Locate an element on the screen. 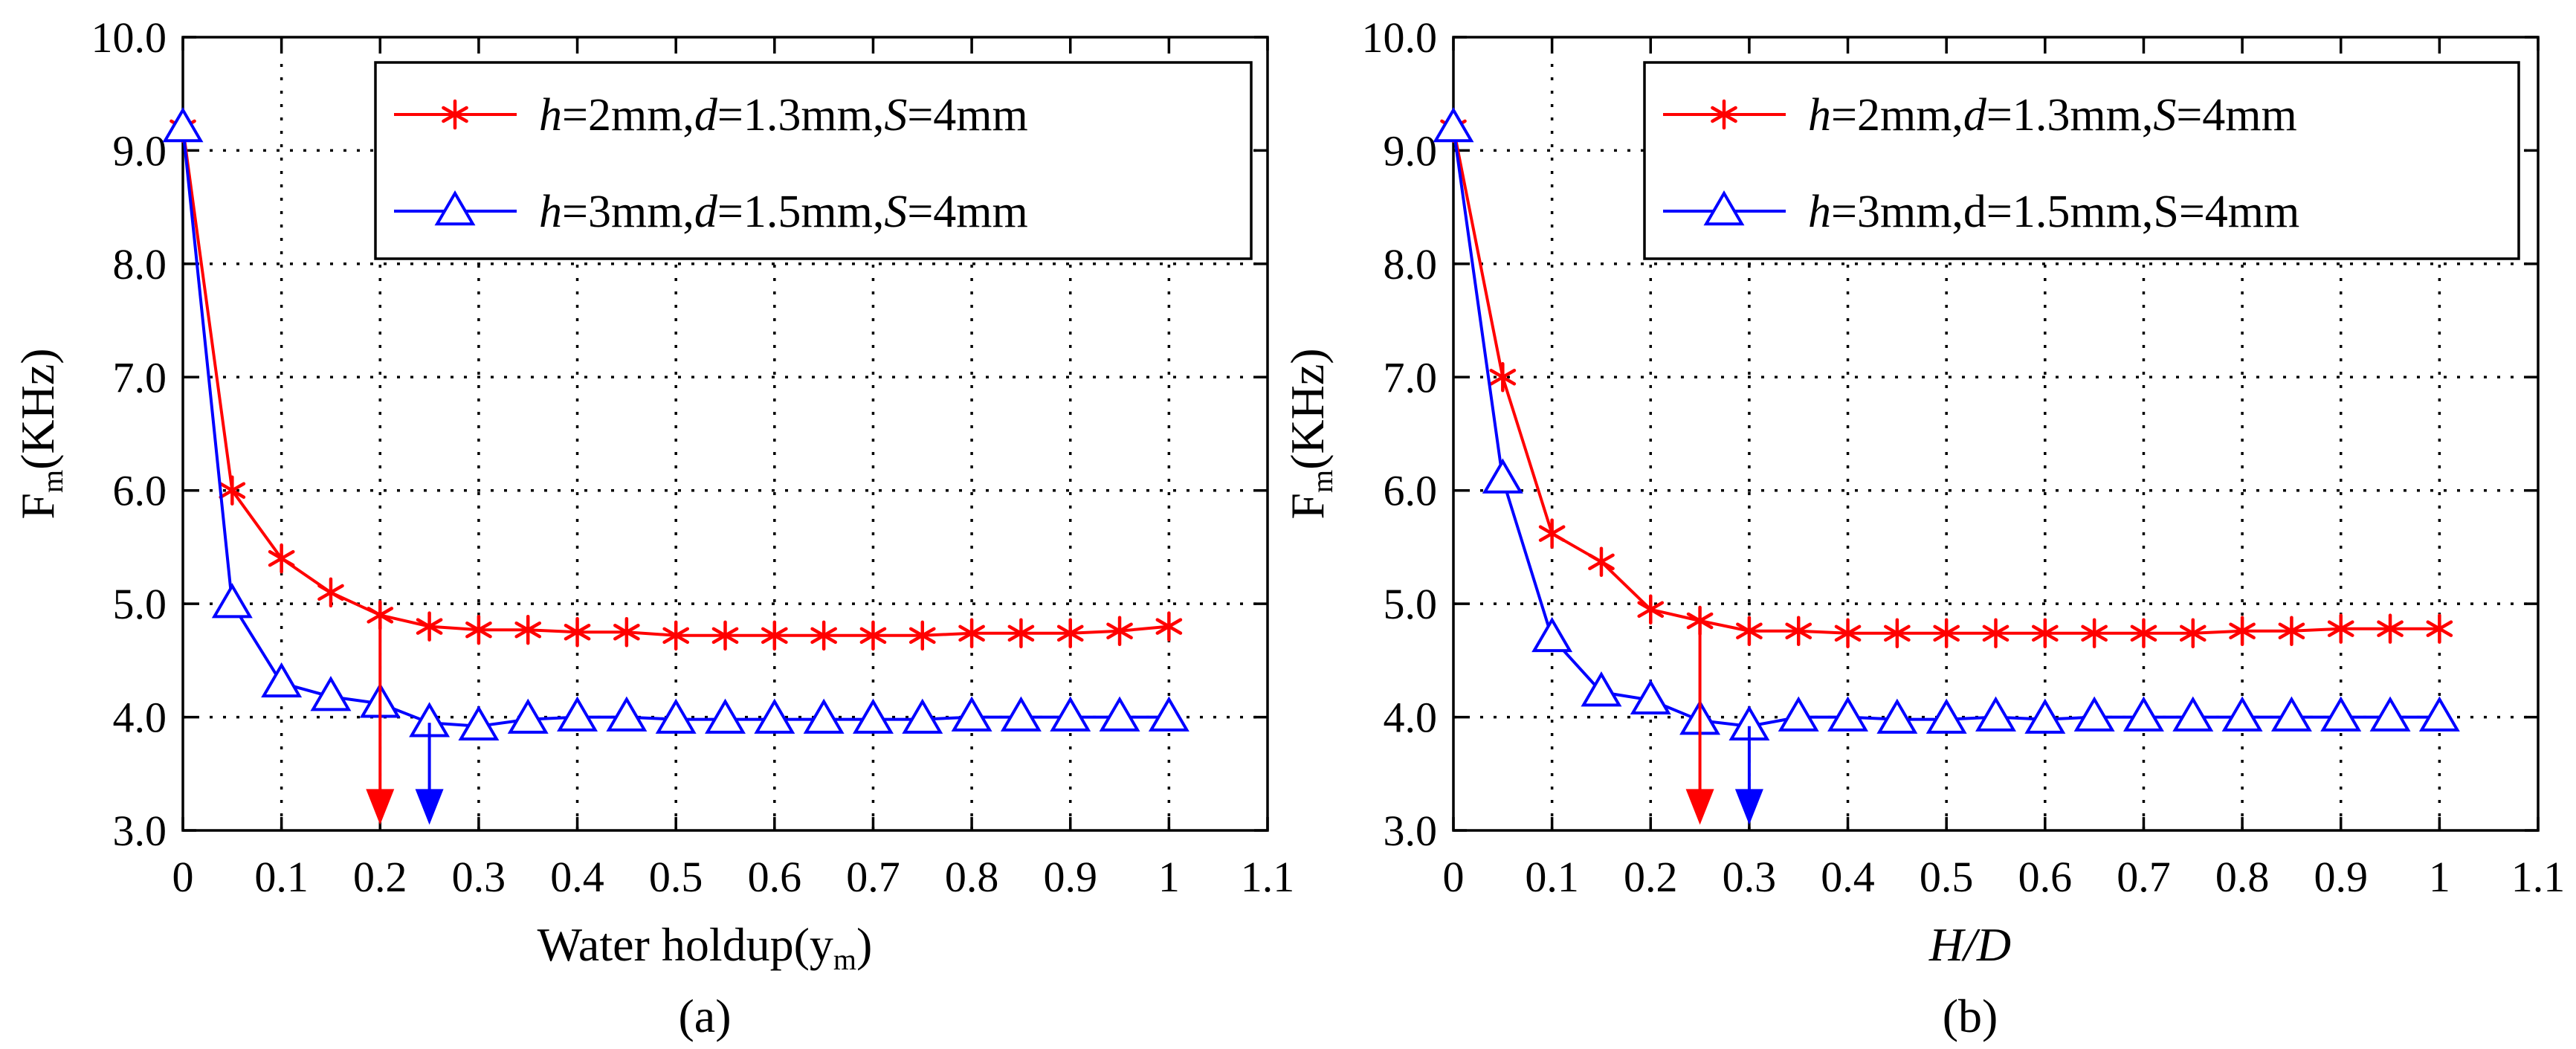 This screenshot has width=2576, height=1049. x-axis-label: H/D is located at coordinates (1969, 945).